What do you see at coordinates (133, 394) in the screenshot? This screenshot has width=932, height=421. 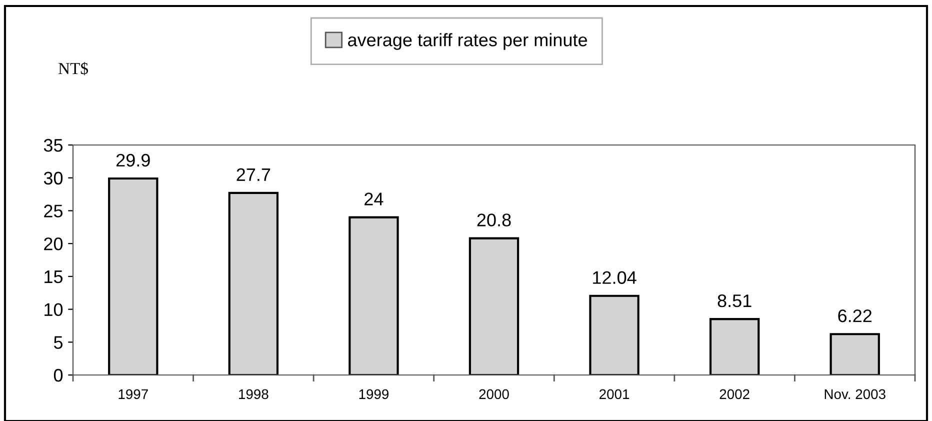 I see `x-tick-label: 1997` at bounding box center [133, 394].